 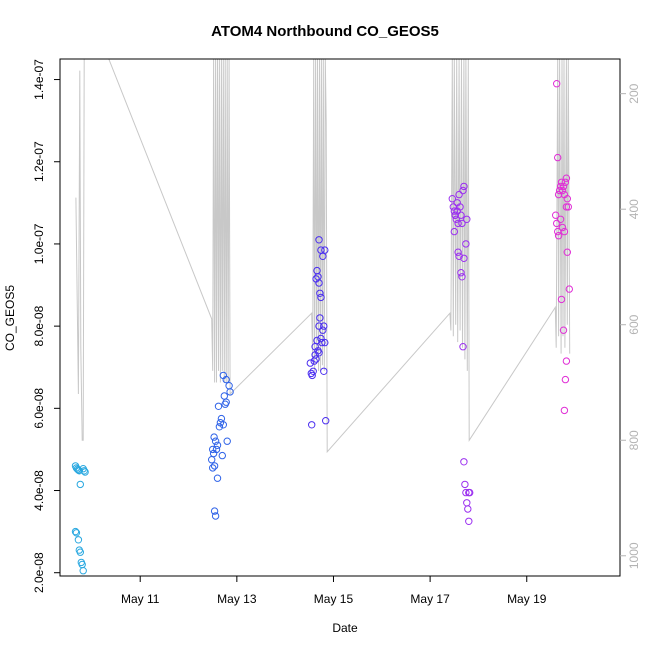 What do you see at coordinates (334, 591) in the screenshot?
I see `x-axis: May 11 May 13 May 15 May 17 May 19` at bounding box center [334, 591].